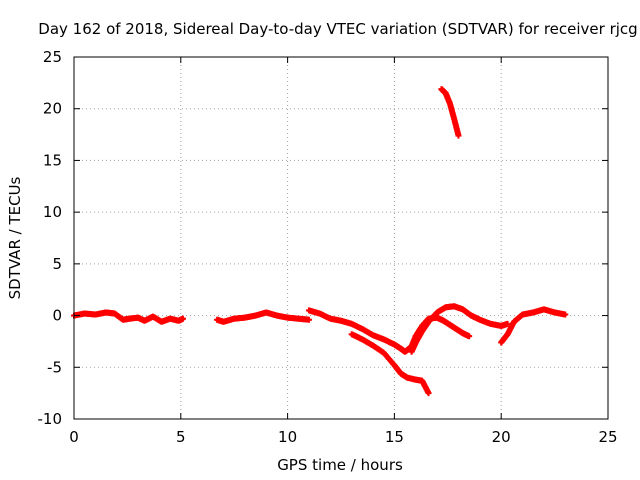 This screenshot has height=480, width=640. I want to click on y-tick-label: 5, so click(57, 264).